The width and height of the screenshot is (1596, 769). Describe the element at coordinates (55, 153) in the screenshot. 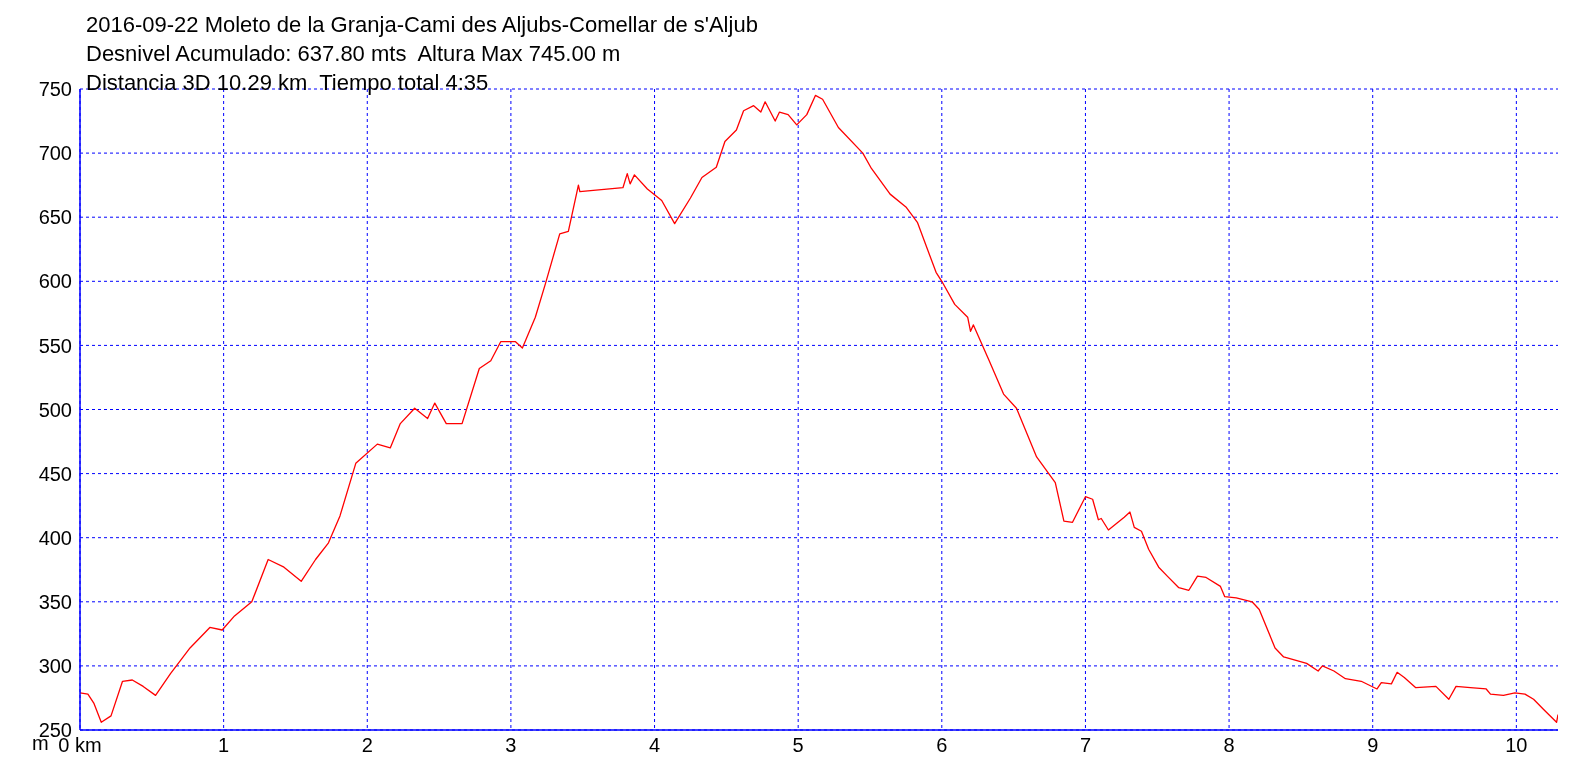

I see `y-tick-label: 700` at that location.